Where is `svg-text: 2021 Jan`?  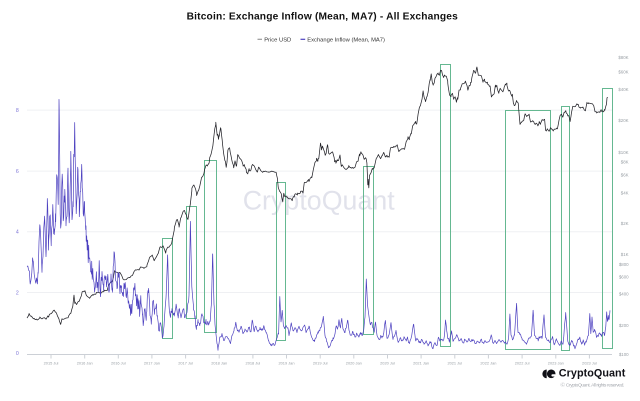
svg-text: 2021 Jan is located at coordinates (421, 363).